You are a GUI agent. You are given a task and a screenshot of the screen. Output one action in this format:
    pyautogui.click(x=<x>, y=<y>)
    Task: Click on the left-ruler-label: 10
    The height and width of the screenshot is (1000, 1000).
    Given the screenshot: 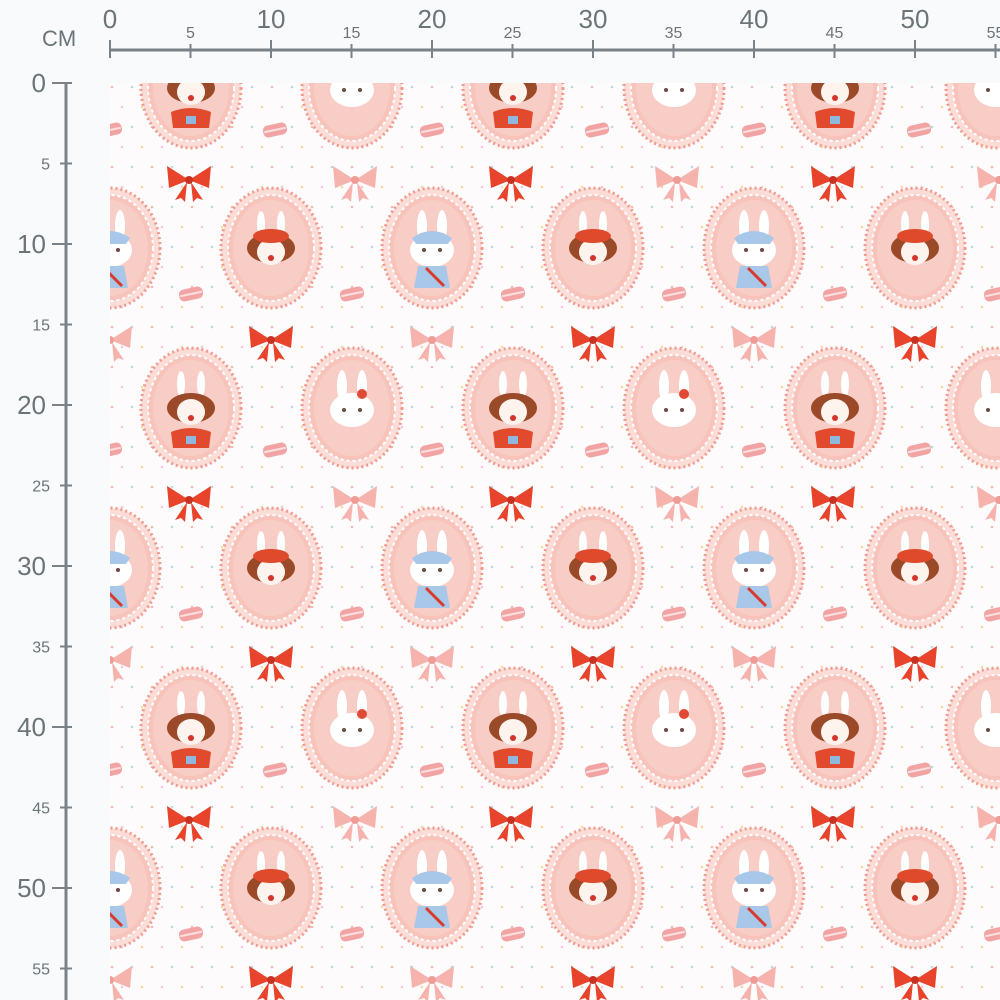 What is the action you would take?
    pyautogui.click(x=31, y=244)
    